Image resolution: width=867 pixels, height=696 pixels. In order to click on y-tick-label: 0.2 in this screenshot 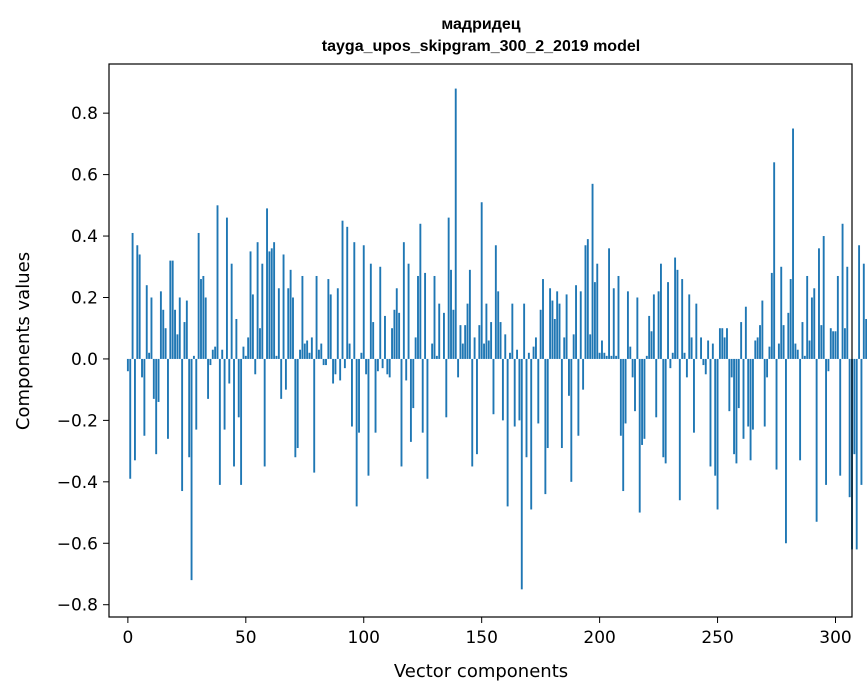, I will do `click(84, 298)`.